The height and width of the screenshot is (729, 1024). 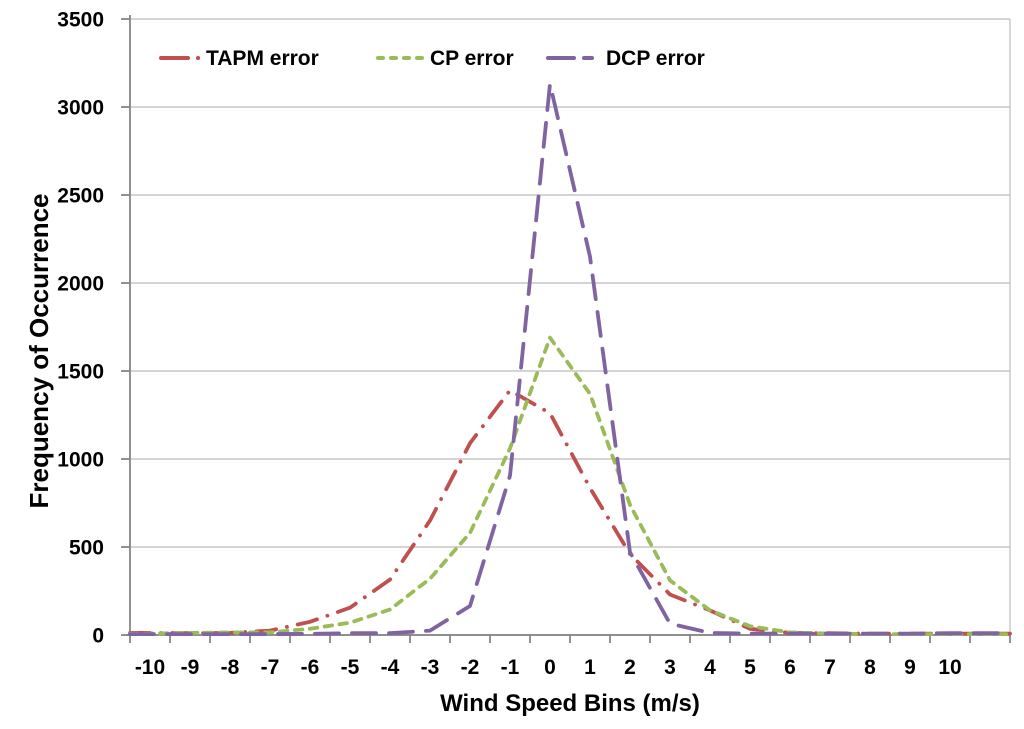 What do you see at coordinates (510, 667) in the screenshot?
I see `x-tick-label: -1` at bounding box center [510, 667].